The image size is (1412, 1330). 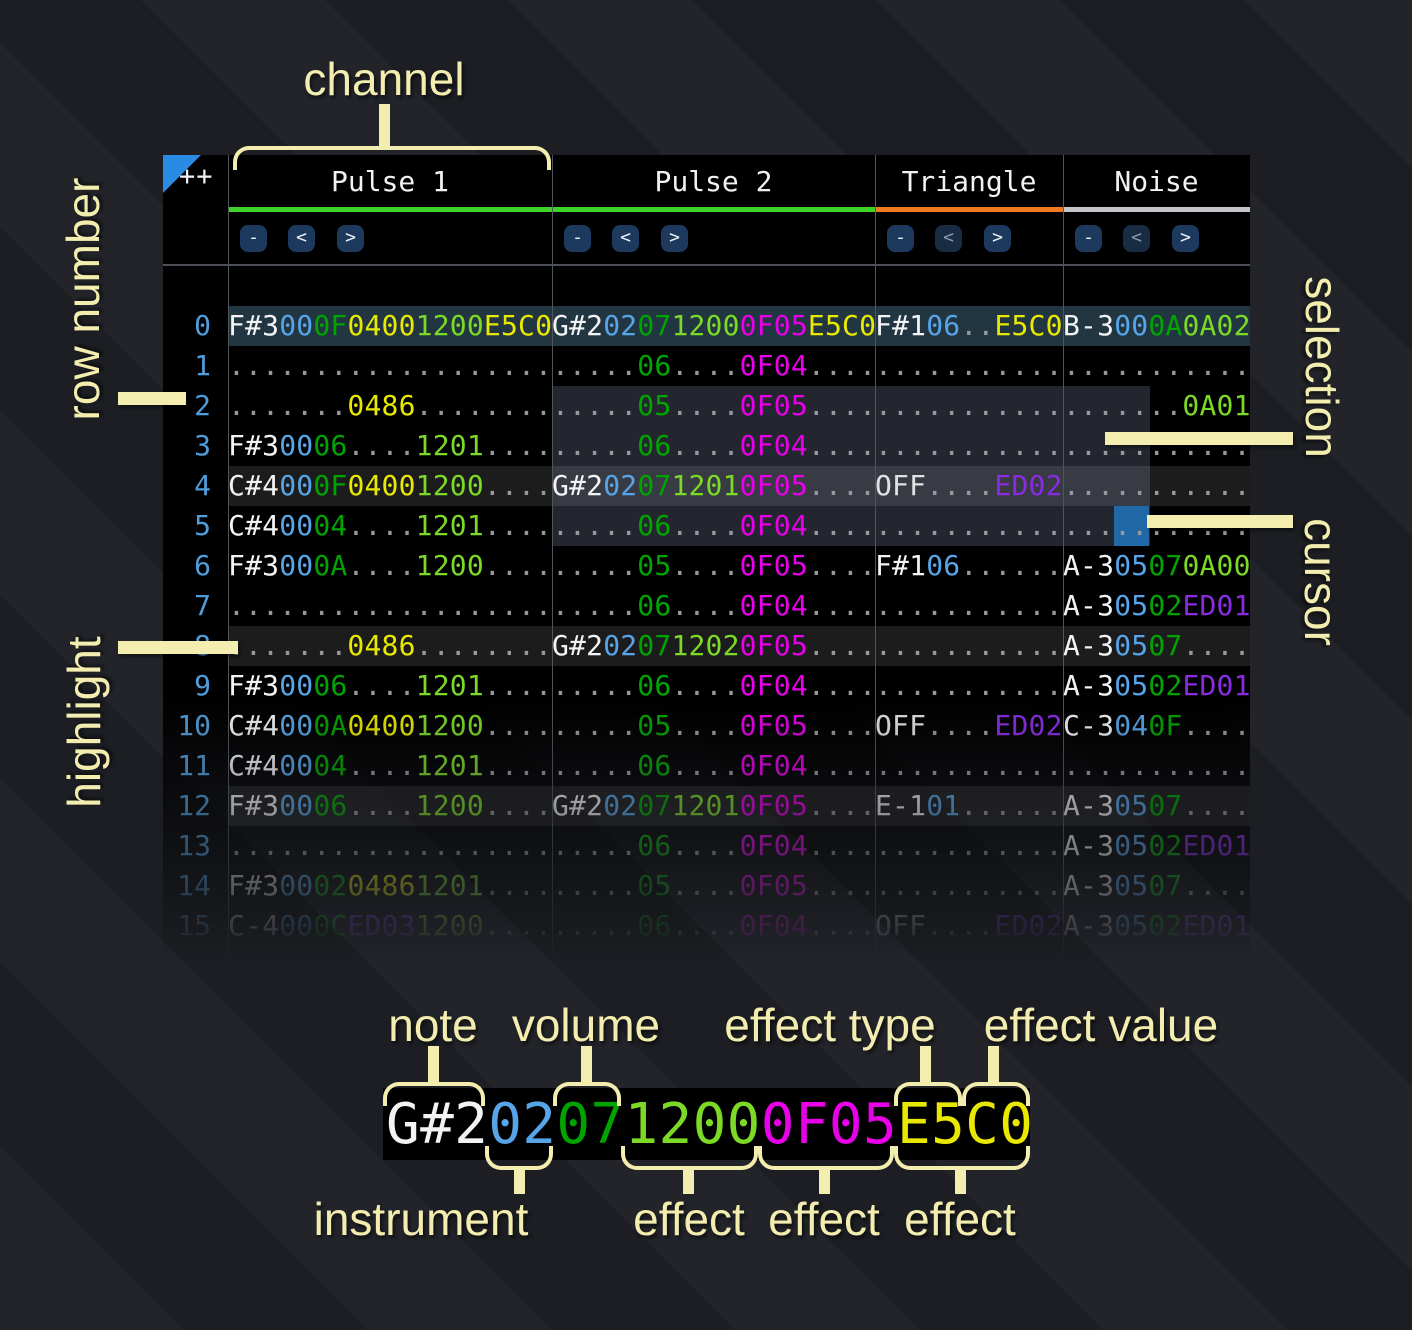 What do you see at coordinates (654, 565) in the screenshot?
I see `vol-field: 05` at bounding box center [654, 565].